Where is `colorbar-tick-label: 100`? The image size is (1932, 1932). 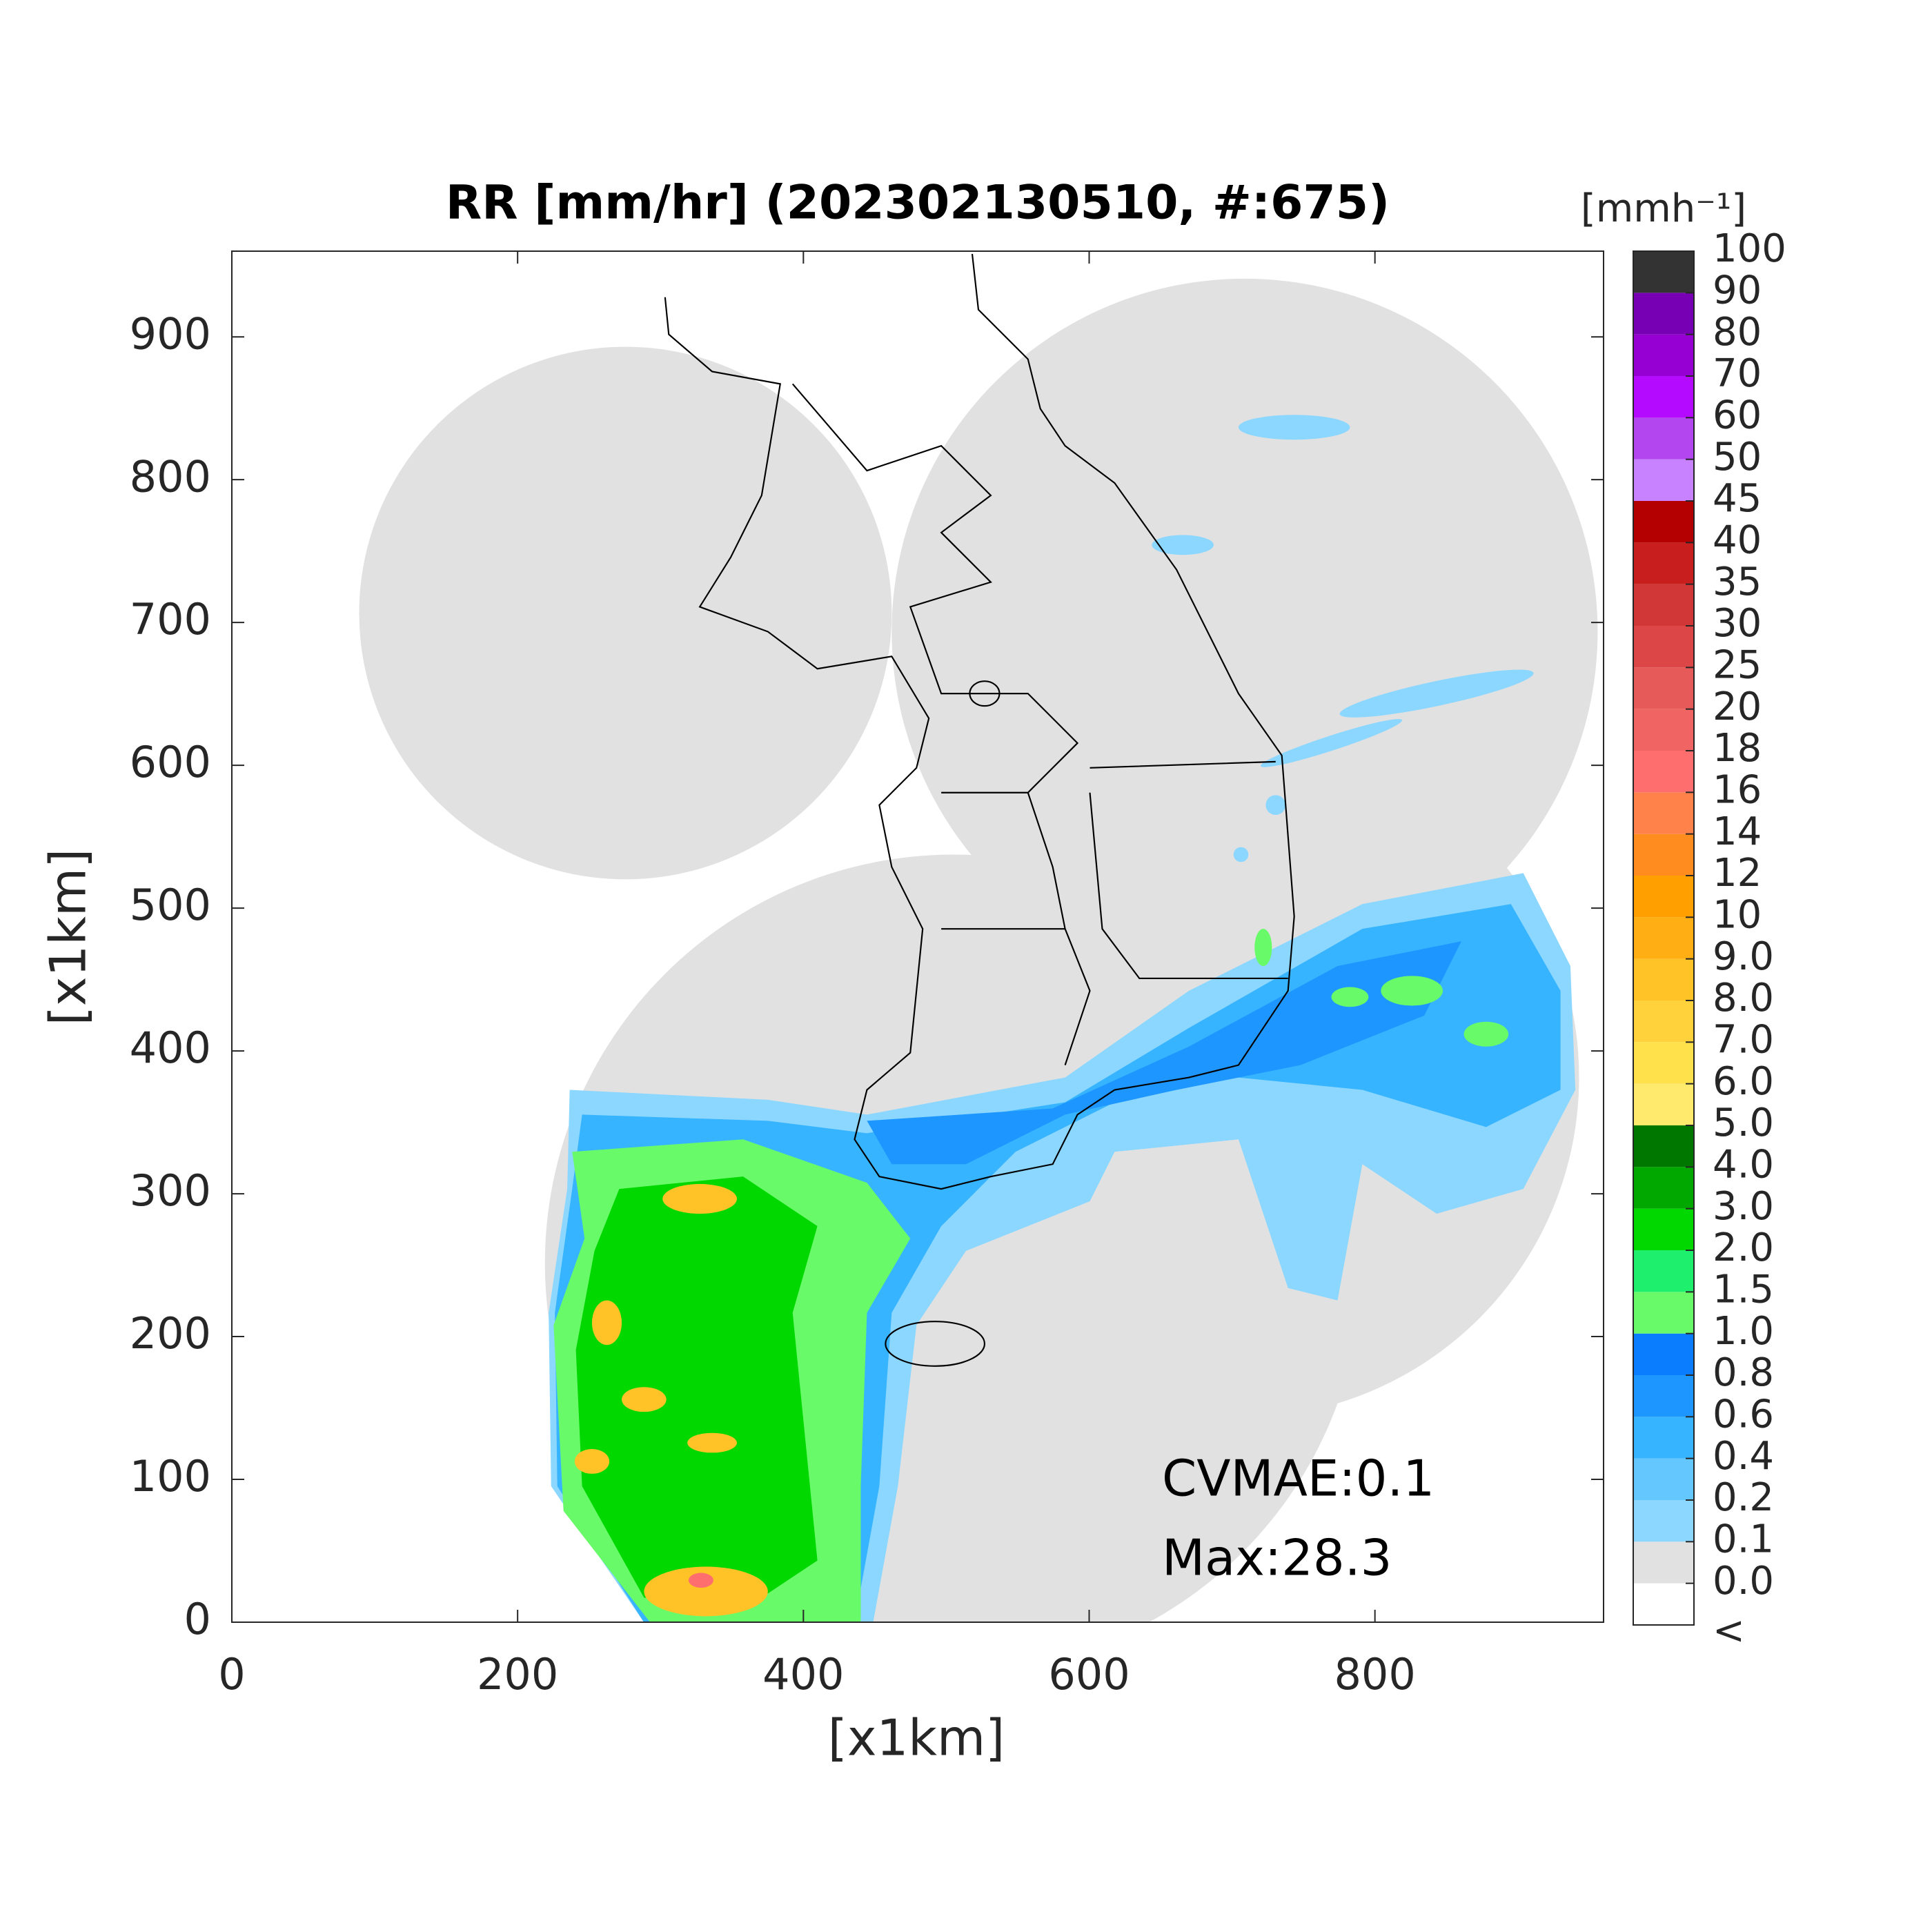 colorbar-tick-label: 100 is located at coordinates (1749, 248).